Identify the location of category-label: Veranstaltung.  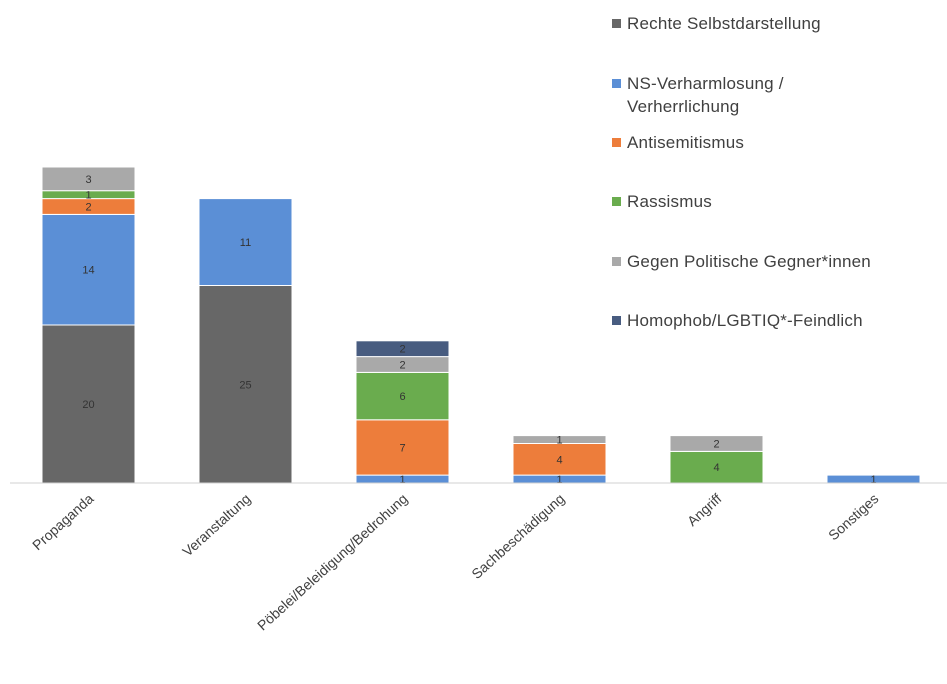
(216, 524).